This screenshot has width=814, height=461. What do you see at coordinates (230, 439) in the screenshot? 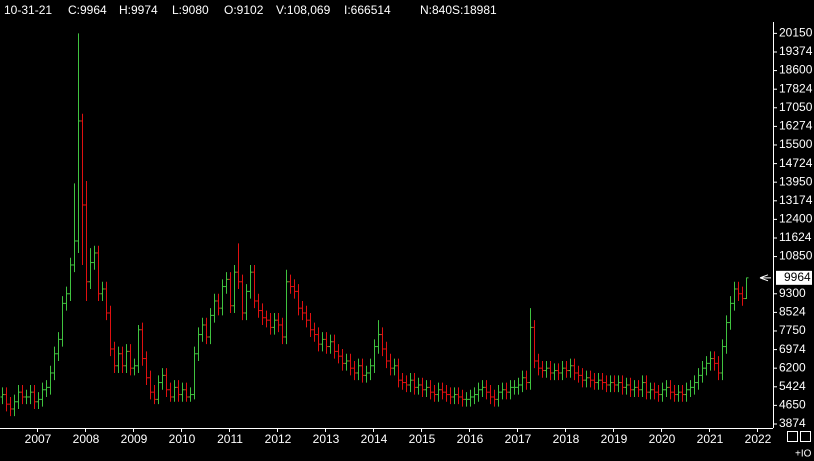
I see `x-tick-label: 2011` at bounding box center [230, 439].